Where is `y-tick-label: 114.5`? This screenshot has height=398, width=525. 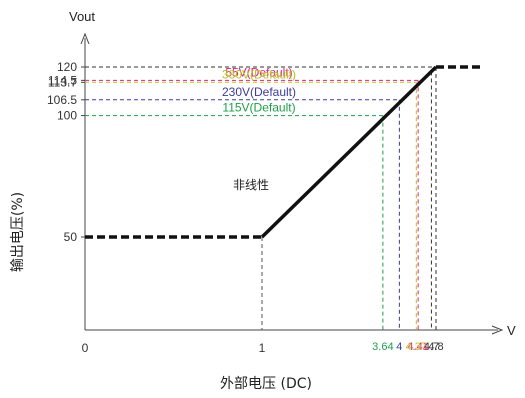 y-tick-label: 114.5 is located at coordinates (62, 80).